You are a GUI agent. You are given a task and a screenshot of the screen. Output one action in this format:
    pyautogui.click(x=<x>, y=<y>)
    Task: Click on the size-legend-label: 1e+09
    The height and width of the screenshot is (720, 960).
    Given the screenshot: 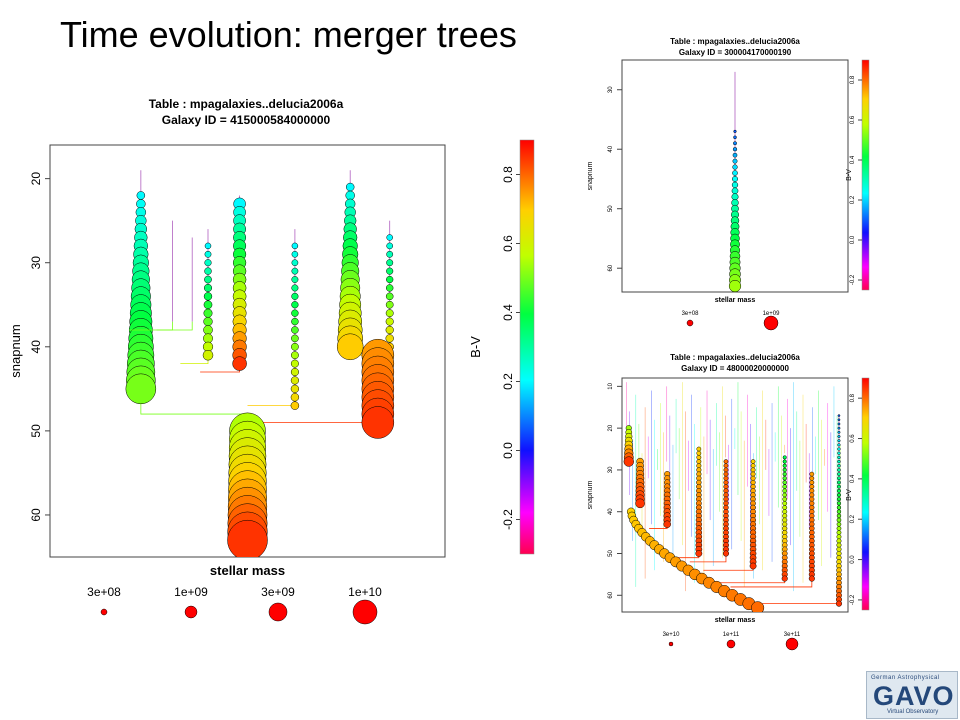 What is the action you would take?
    pyautogui.click(x=191, y=592)
    